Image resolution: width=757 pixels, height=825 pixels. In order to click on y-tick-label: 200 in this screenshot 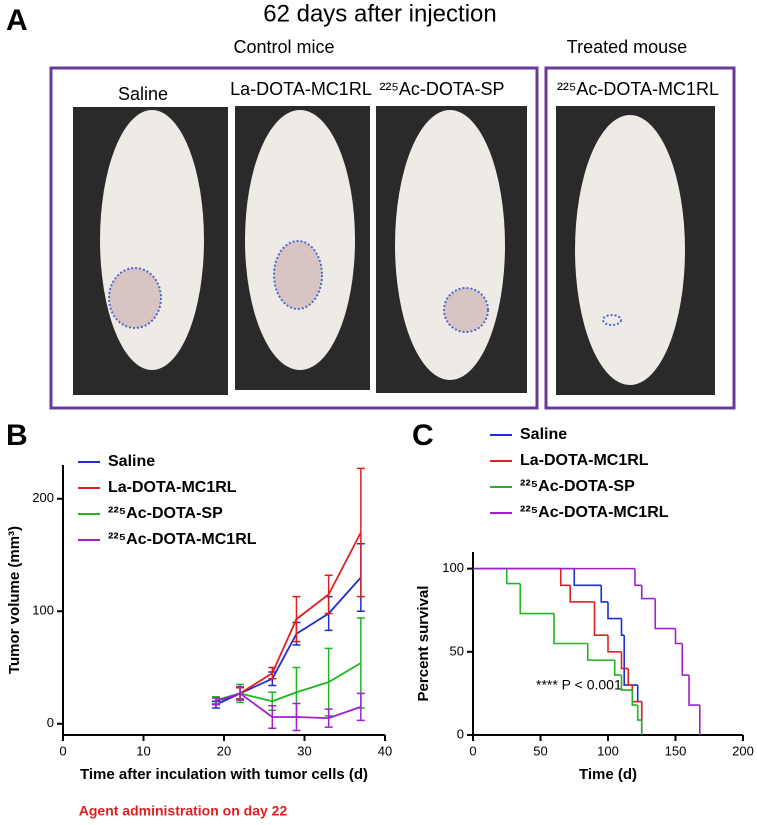, I will do `click(43, 497)`.